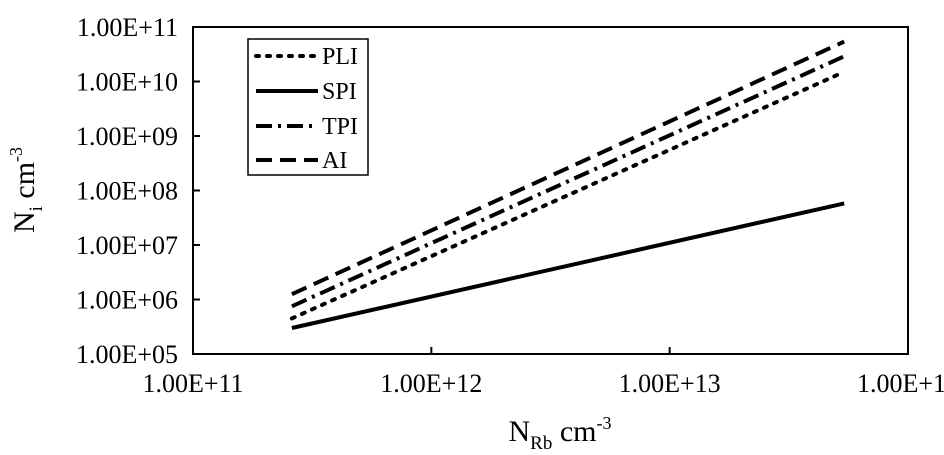  What do you see at coordinates (519, 431) in the screenshot?
I see `x-axis-title-main: N` at bounding box center [519, 431].